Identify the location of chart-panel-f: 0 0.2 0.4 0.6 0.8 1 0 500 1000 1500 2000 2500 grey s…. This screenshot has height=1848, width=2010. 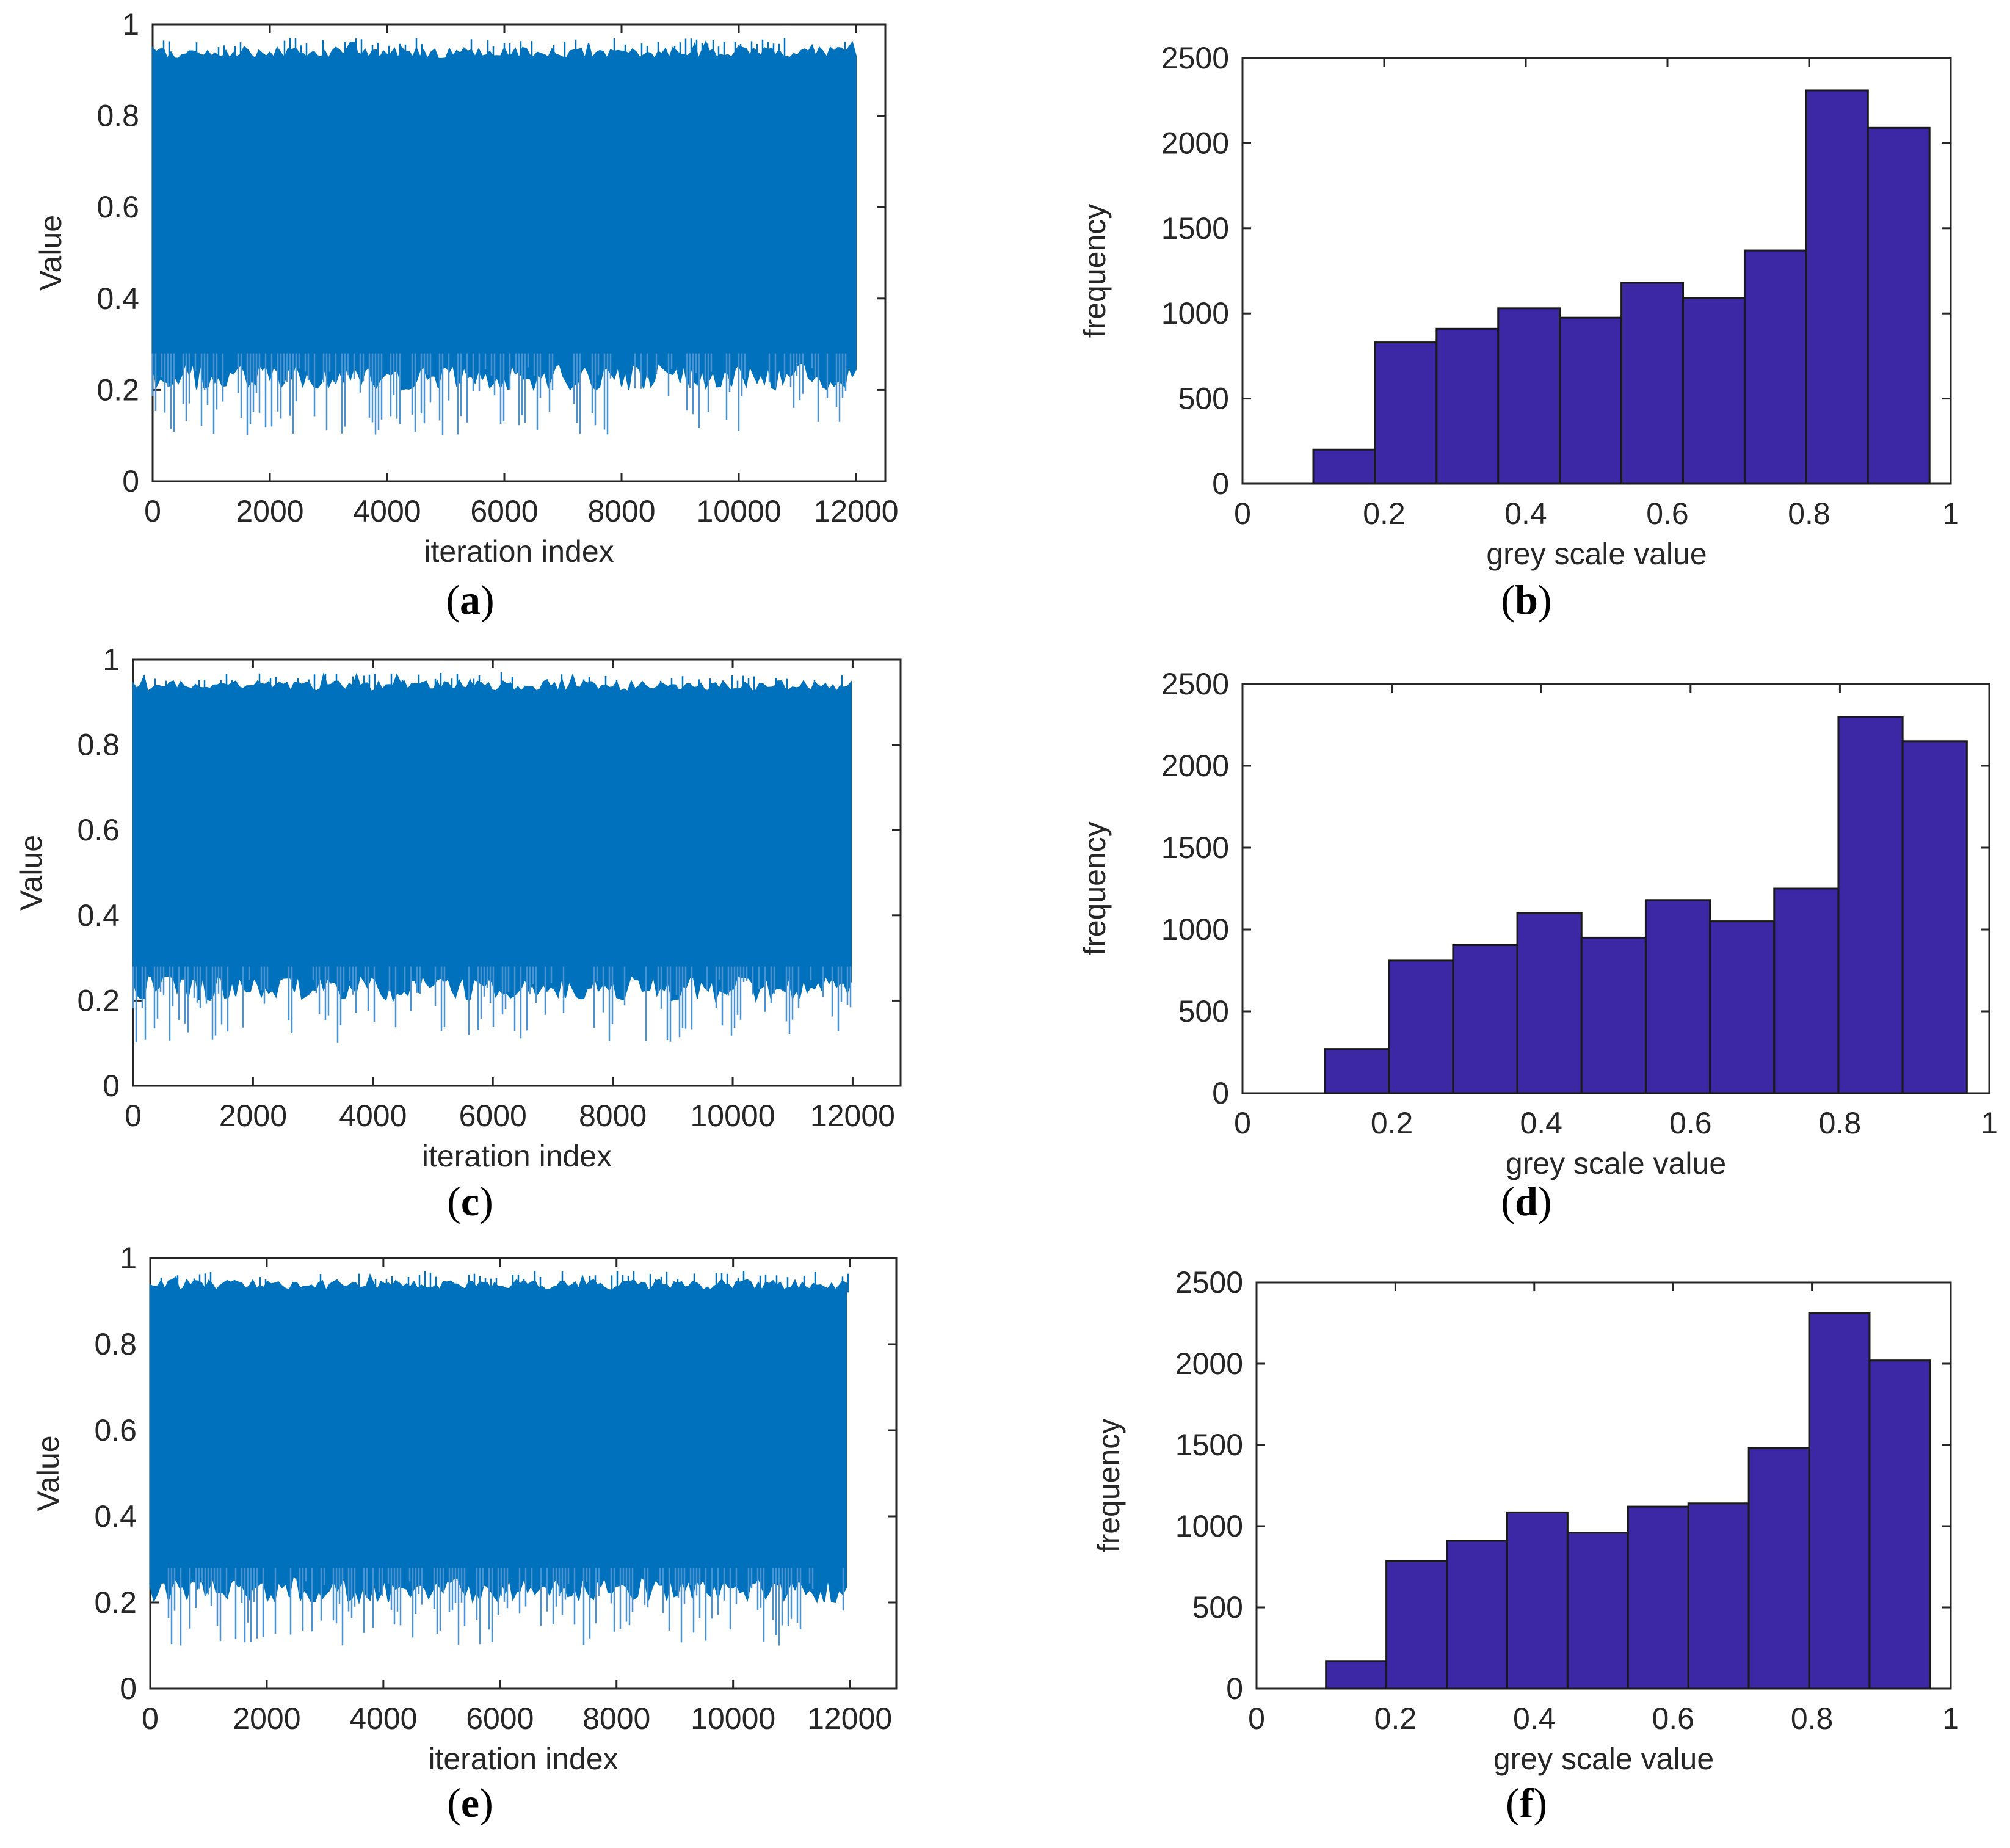
(1525, 1545).